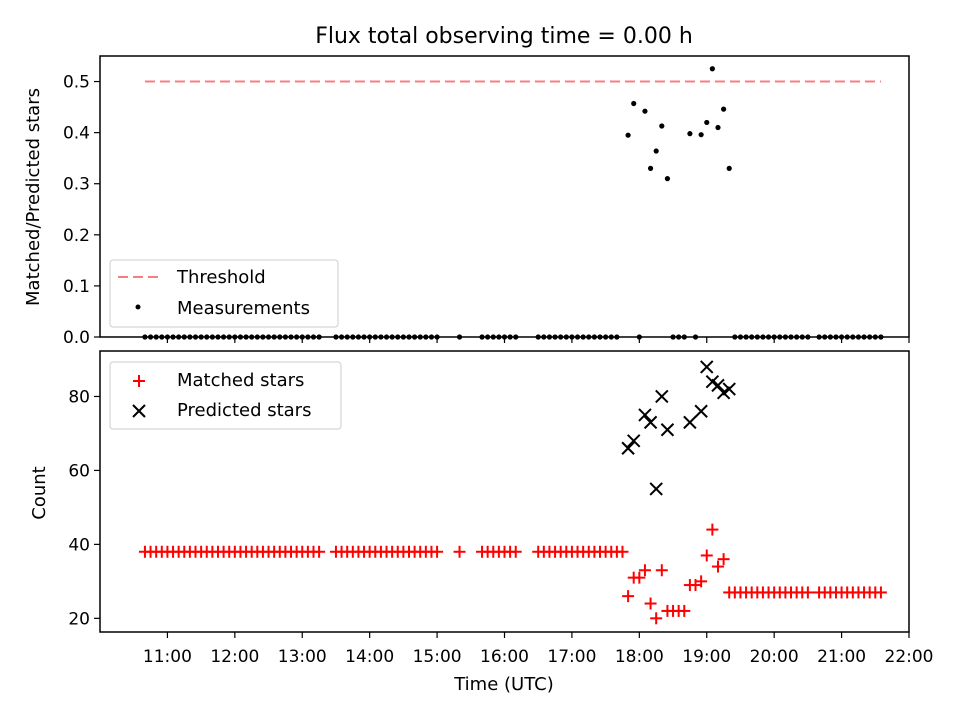 This screenshot has height=720, width=960. What do you see at coordinates (76, 83) in the screenshot?
I see `top-ytick-label: 0.5` at bounding box center [76, 83].